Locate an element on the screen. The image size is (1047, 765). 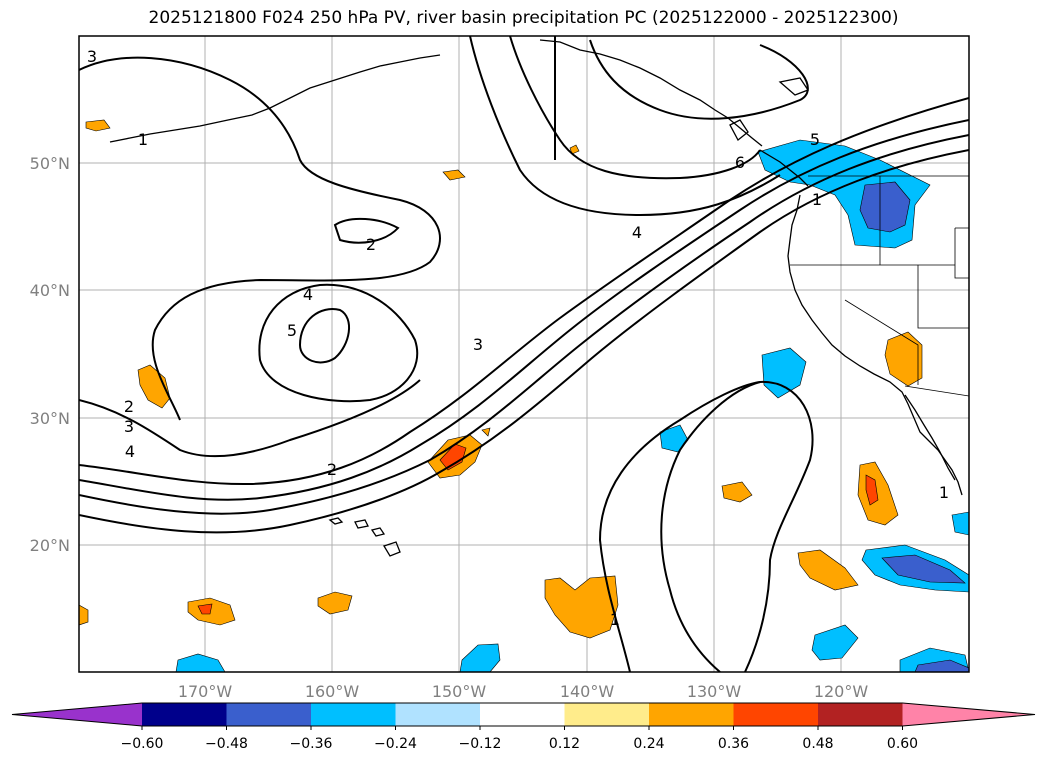
colorbar-tick-label: 0.12 is located at coordinates (564, 744).